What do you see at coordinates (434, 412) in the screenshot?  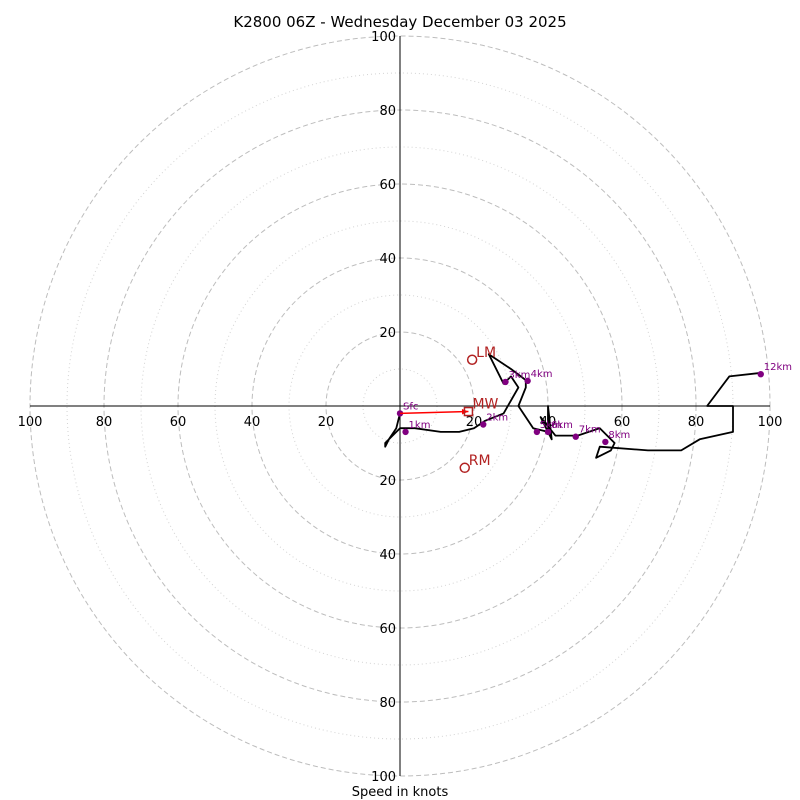 I see `storm-vector` at bounding box center [434, 412].